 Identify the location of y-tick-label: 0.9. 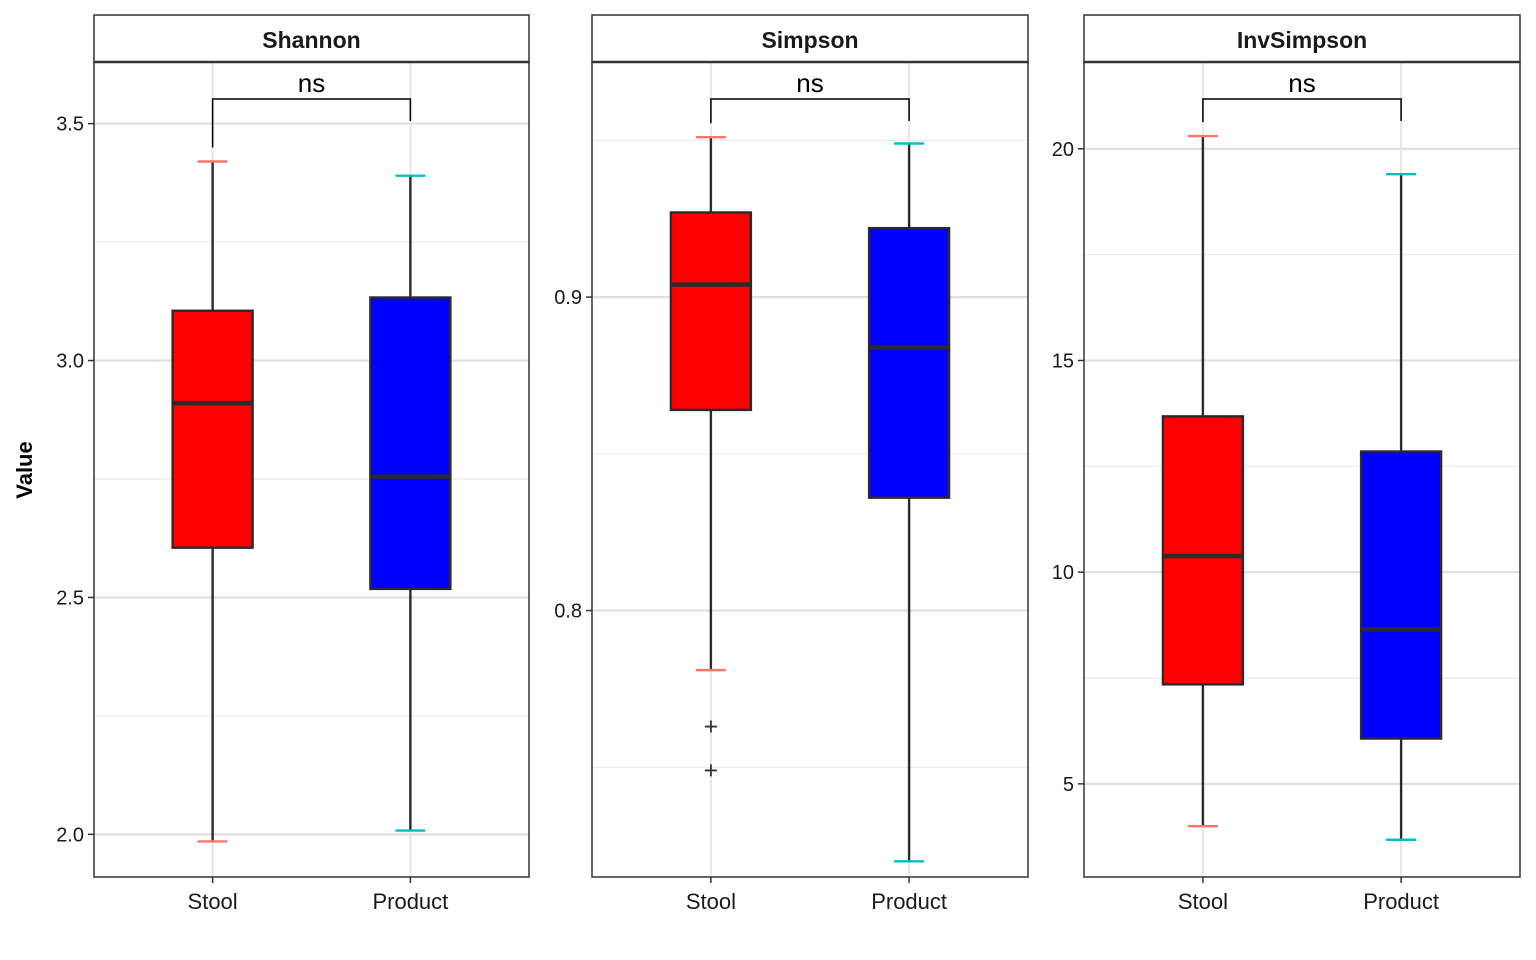
(568, 298).